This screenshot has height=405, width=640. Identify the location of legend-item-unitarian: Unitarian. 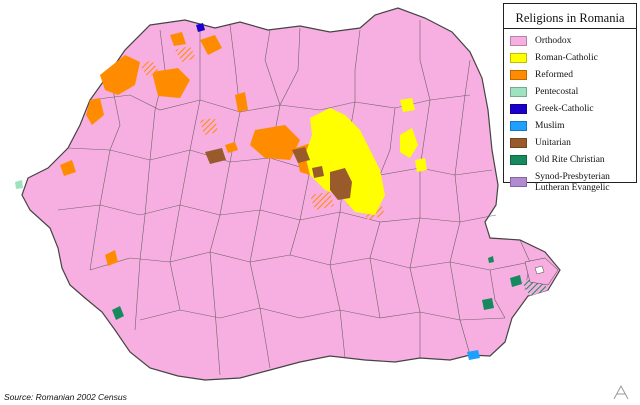
(540, 143).